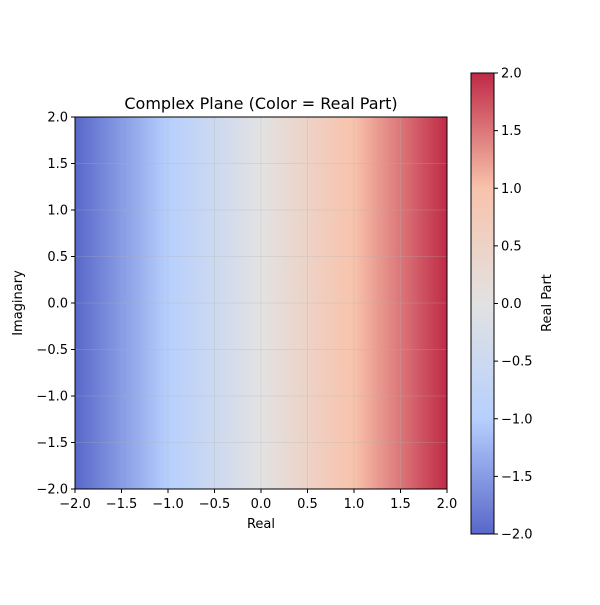 The image size is (600, 605). What do you see at coordinates (18, 303) in the screenshot?
I see `y-axis-label: Imaginary` at bounding box center [18, 303].